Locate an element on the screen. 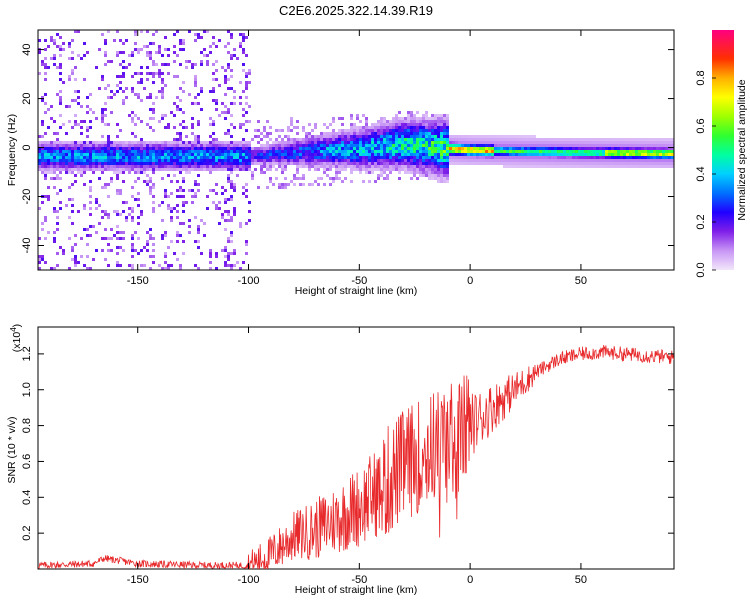 This screenshot has width=750, height=600. colorbar-tick-label: 0.8 is located at coordinates (701, 77).